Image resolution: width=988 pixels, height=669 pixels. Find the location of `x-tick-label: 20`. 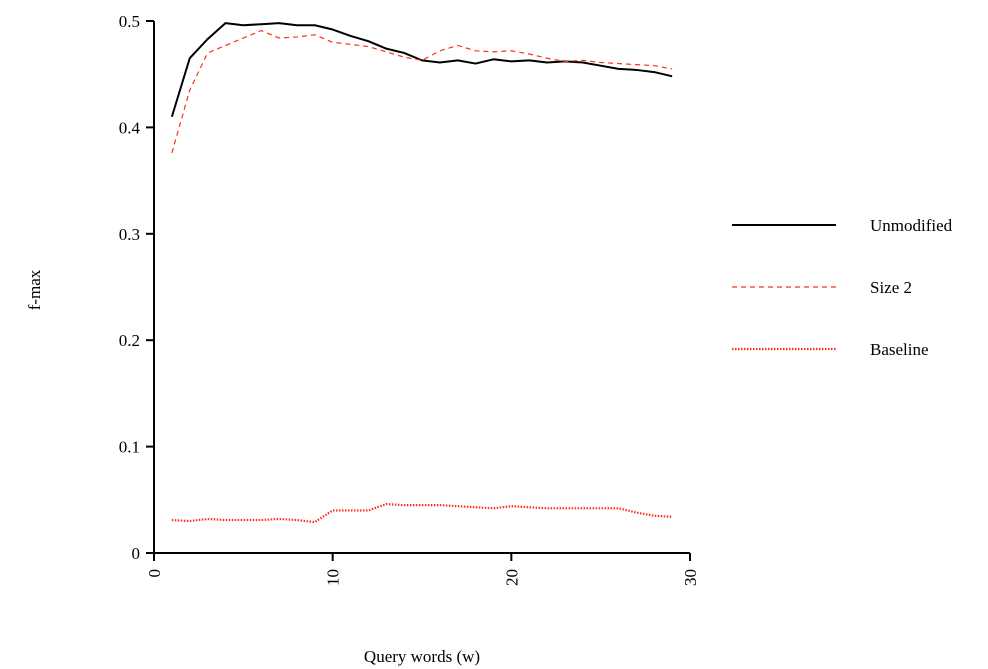

x-tick-label: 20 is located at coordinates (511, 577).